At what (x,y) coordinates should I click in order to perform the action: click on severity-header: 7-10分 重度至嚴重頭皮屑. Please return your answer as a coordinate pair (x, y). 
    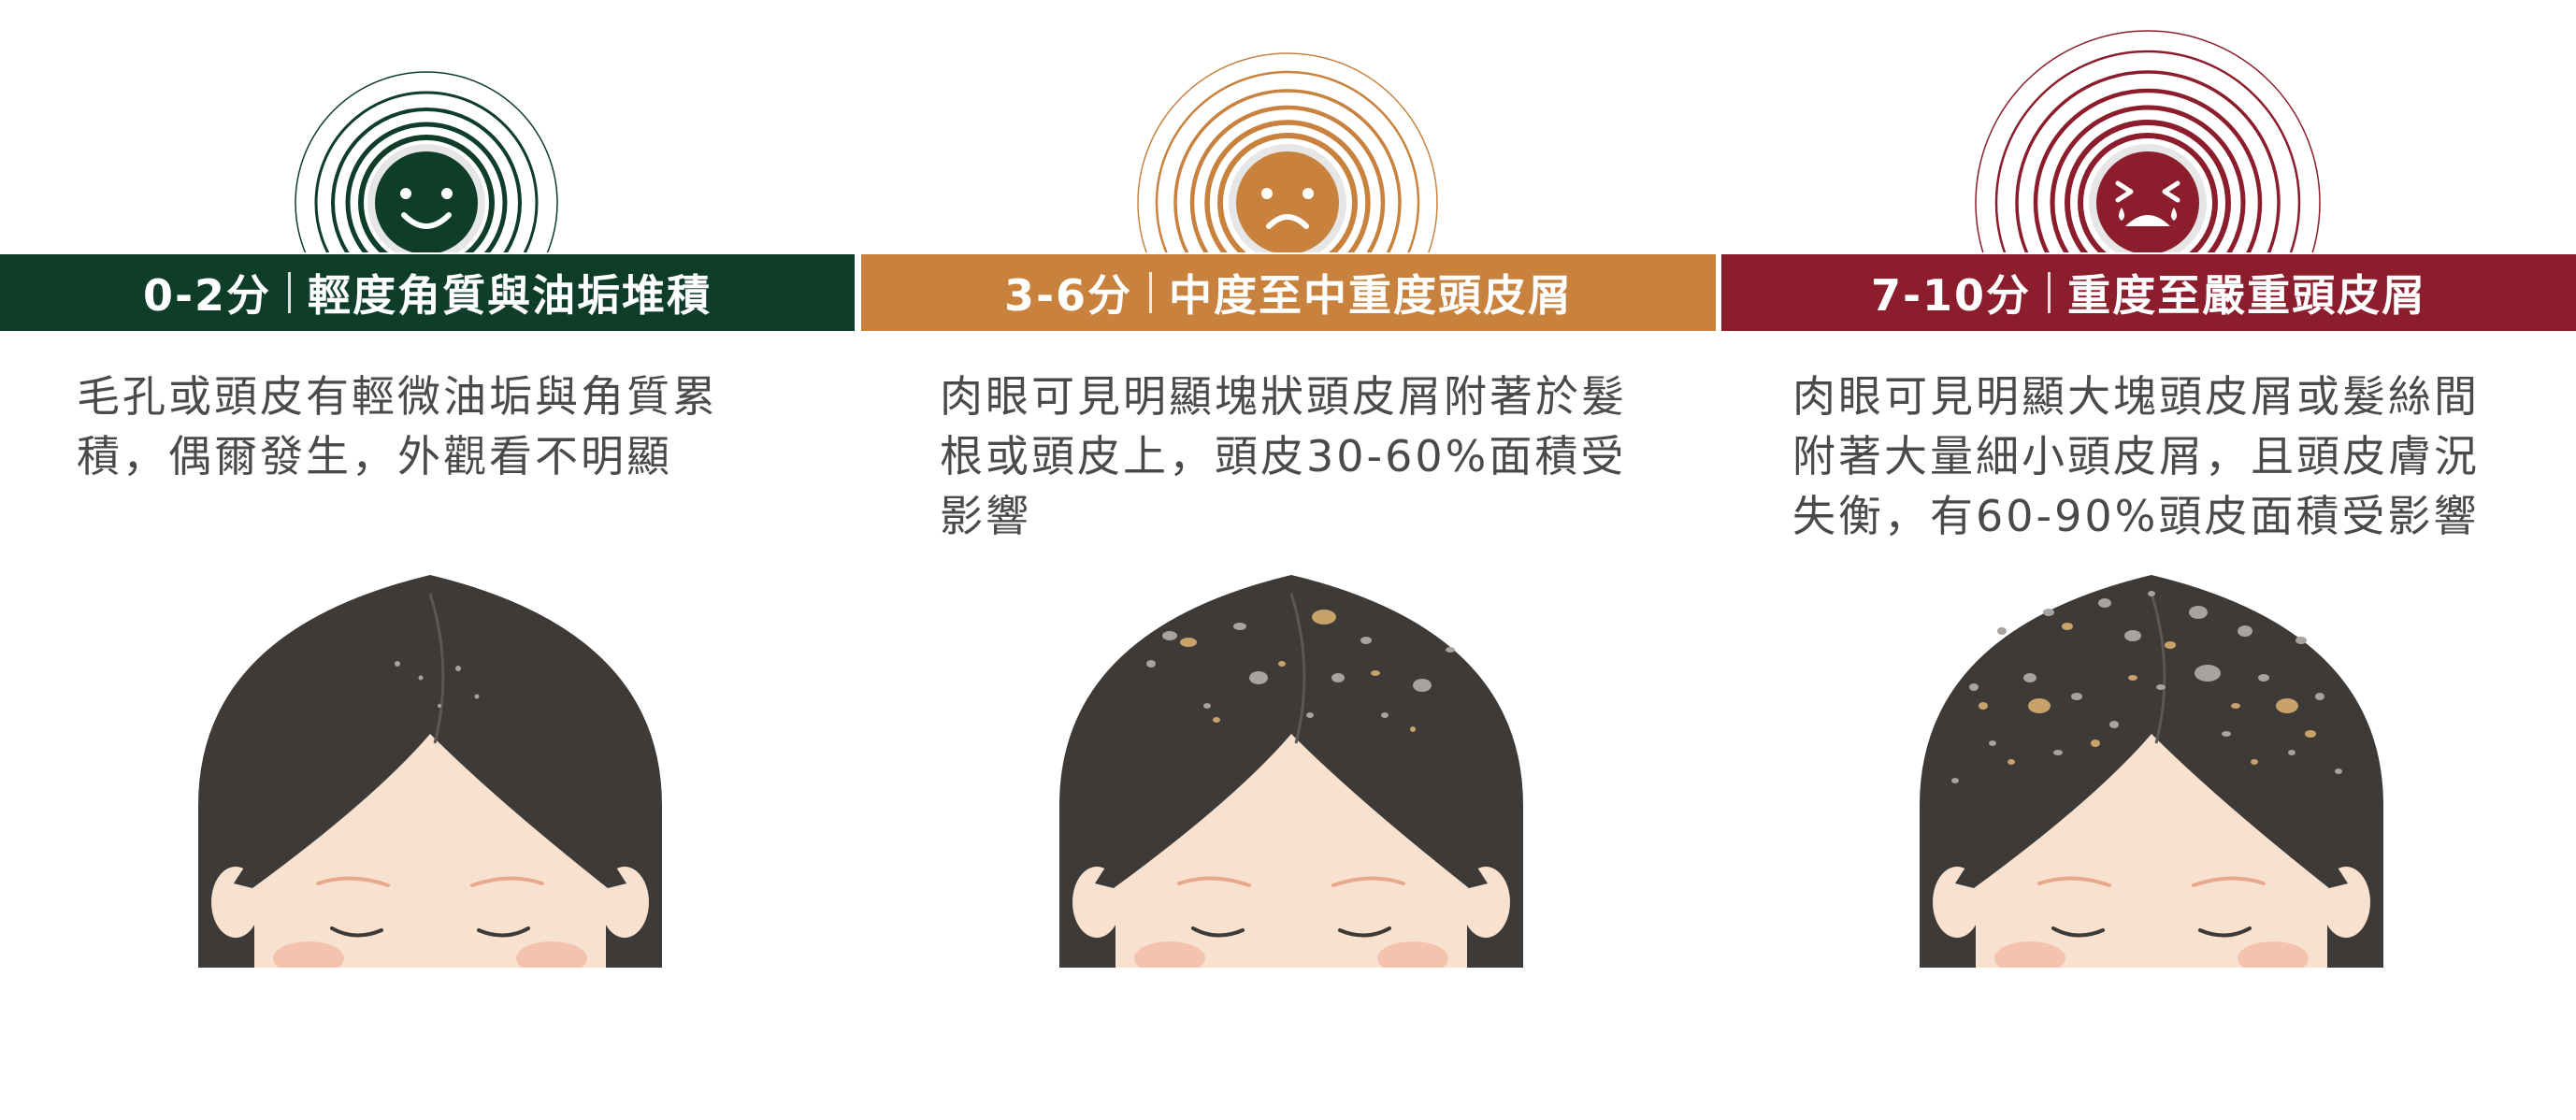
    Looking at the image, I should click on (2149, 292).